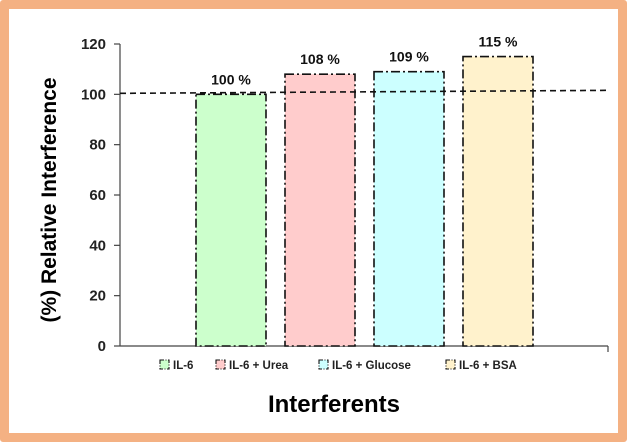  What do you see at coordinates (49, 199) in the screenshot?
I see `y-axis-title: (%) Relative Interference` at bounding box center [49, 199].